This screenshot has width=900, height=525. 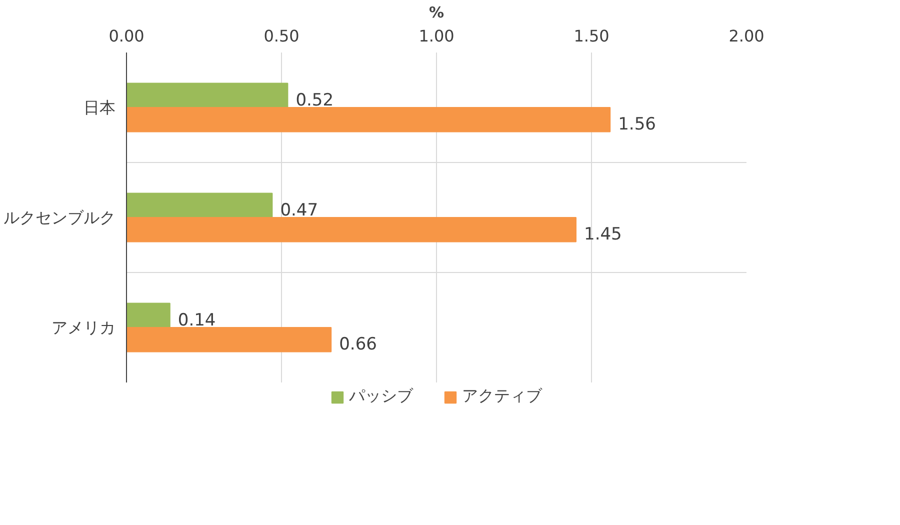 What do you see at coordinates (299, 210) in the screenshot?
I see `data-label: 0.47` at bounding box center [299, 210].